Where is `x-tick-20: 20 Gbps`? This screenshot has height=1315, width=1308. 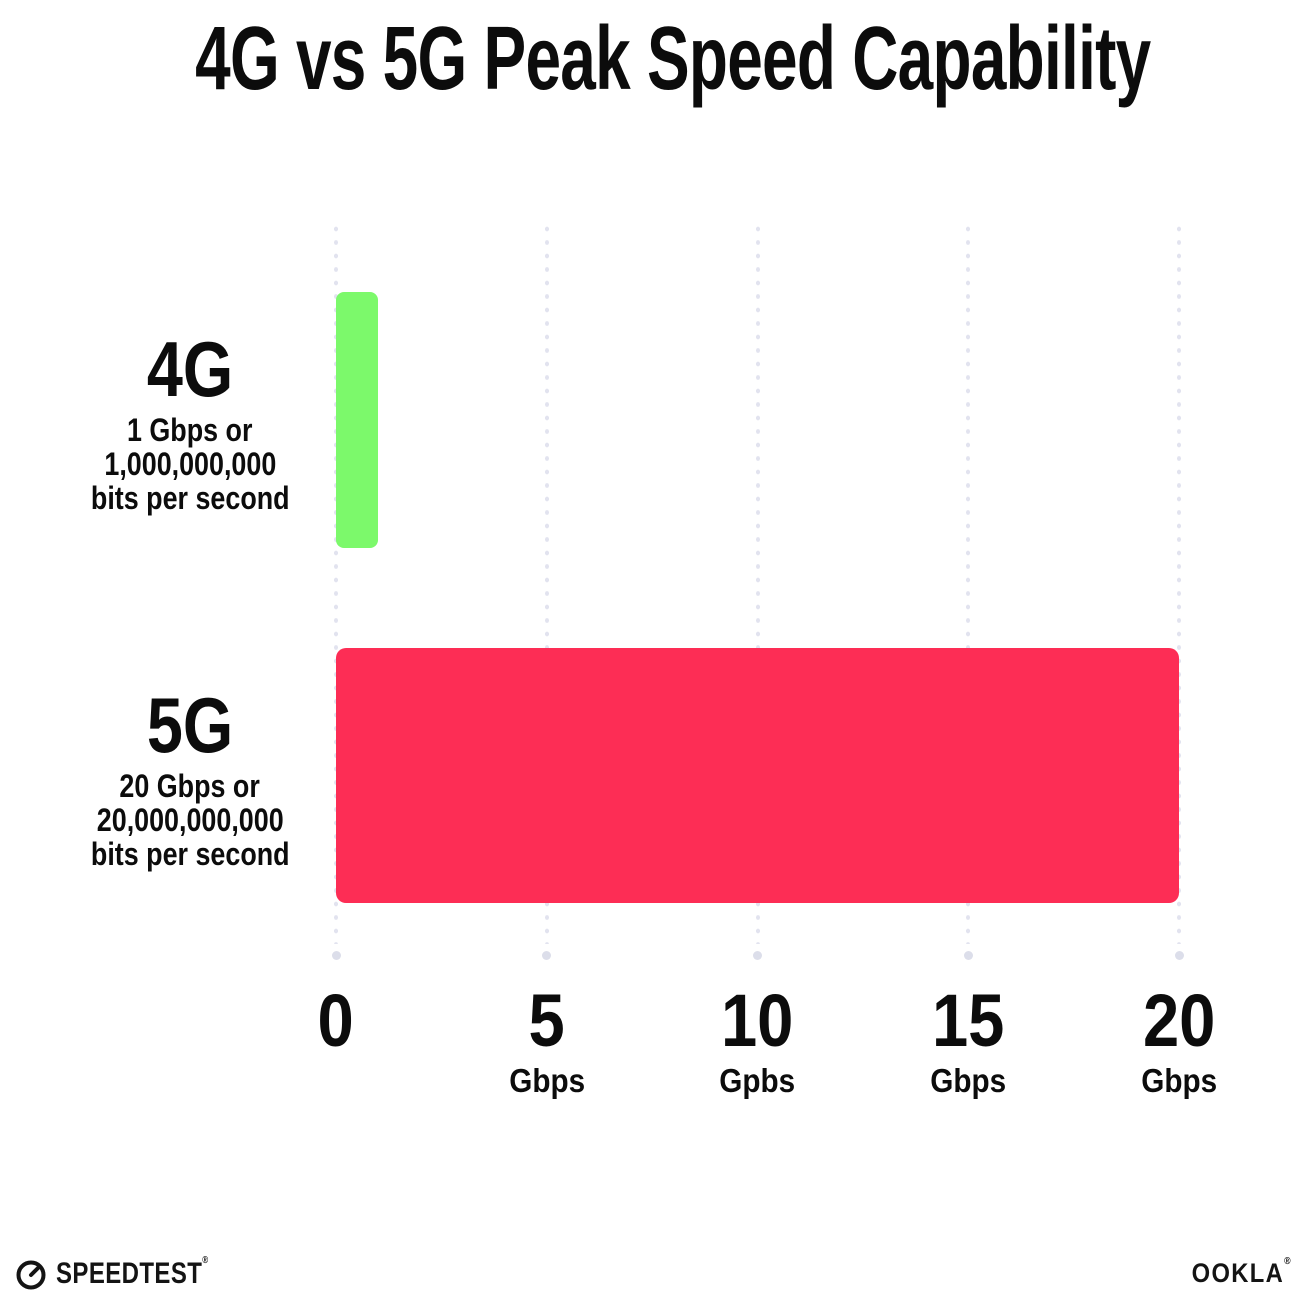
x-tick-20: 20 Gbps is located at coordinates (1179, 1039).